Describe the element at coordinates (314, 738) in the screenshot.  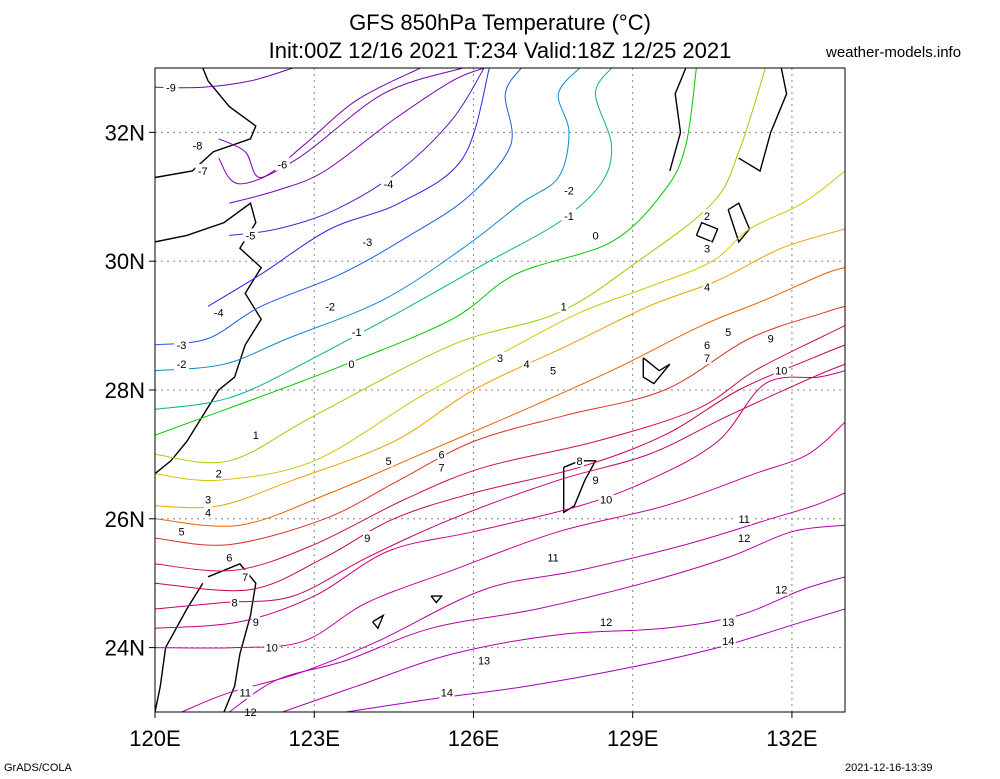
I see `x-tick-label: 123E` at that location.